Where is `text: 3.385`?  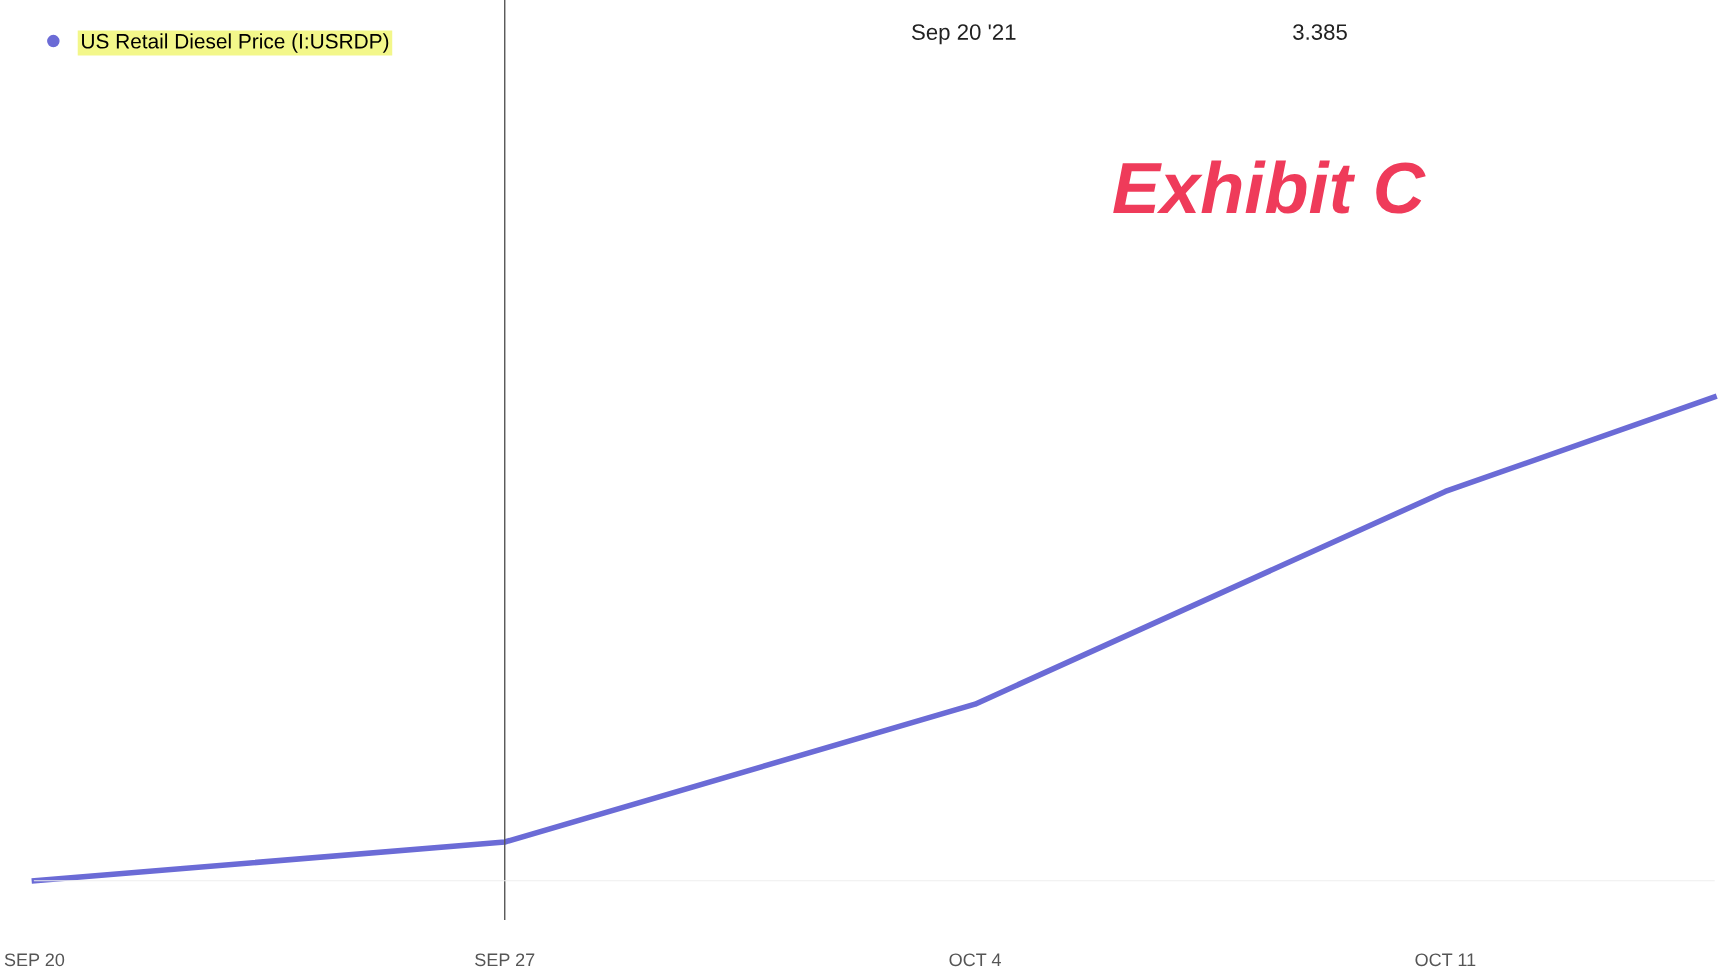
text: 3.385 is located at coordinates (1320, 32).